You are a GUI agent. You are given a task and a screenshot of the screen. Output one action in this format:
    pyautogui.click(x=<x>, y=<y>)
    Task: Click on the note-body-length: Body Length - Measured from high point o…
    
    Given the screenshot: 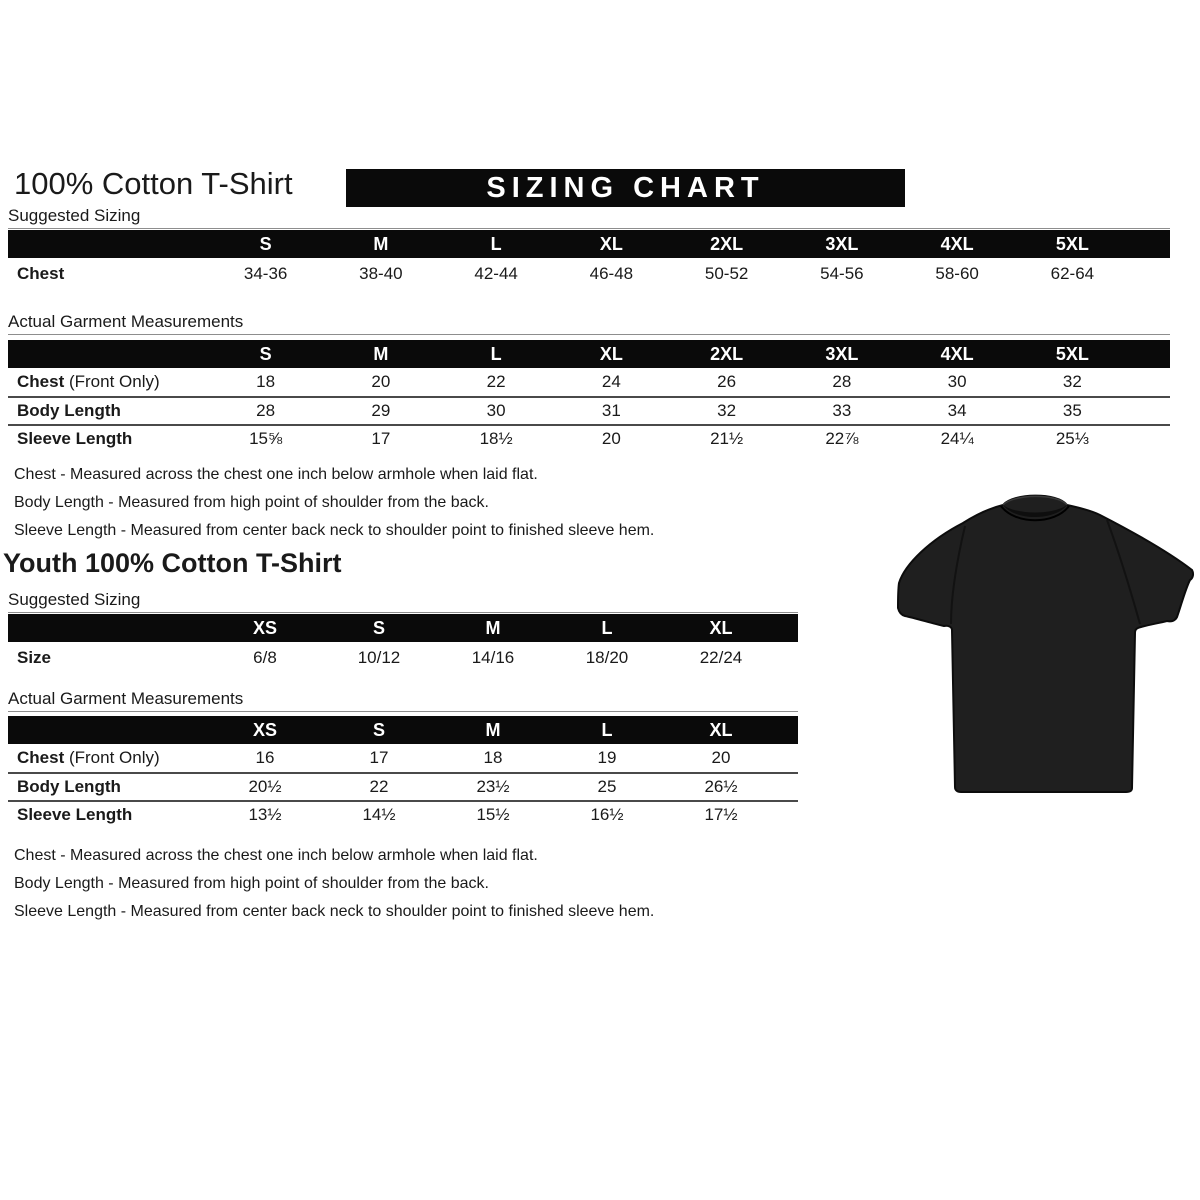 What is the action you would take?
    pyautogui.click(x=251, y=883)
    